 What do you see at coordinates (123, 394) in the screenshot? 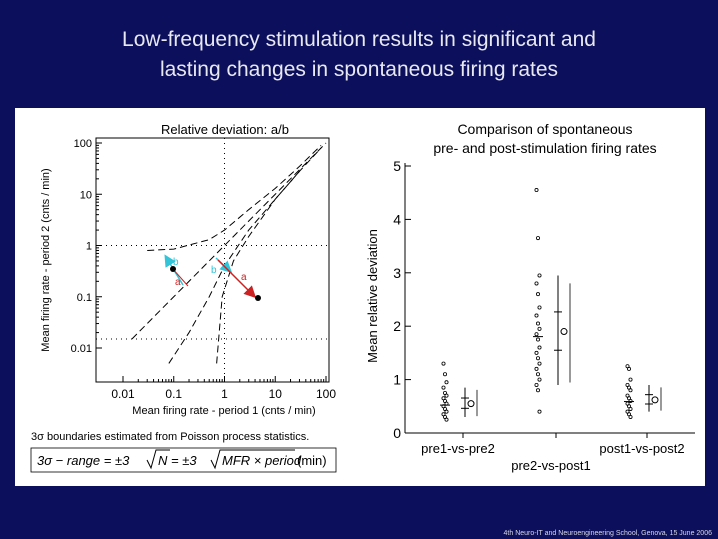
I see `x-tick-label-0: 0.01` at bounding box center [123, 394].